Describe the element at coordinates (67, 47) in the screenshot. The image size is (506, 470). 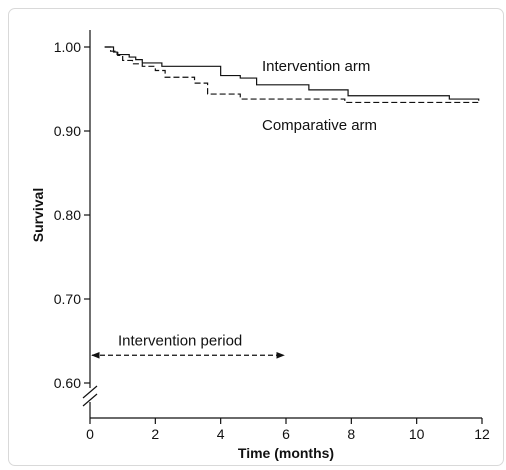
I see `y-tick-label: 1.00` at that location.